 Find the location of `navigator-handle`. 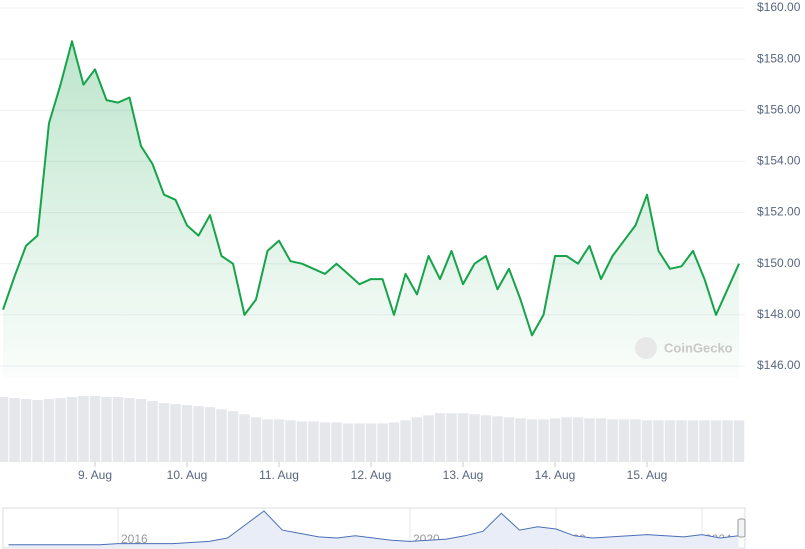

navigator-handle is located at coordinates (741, 528).